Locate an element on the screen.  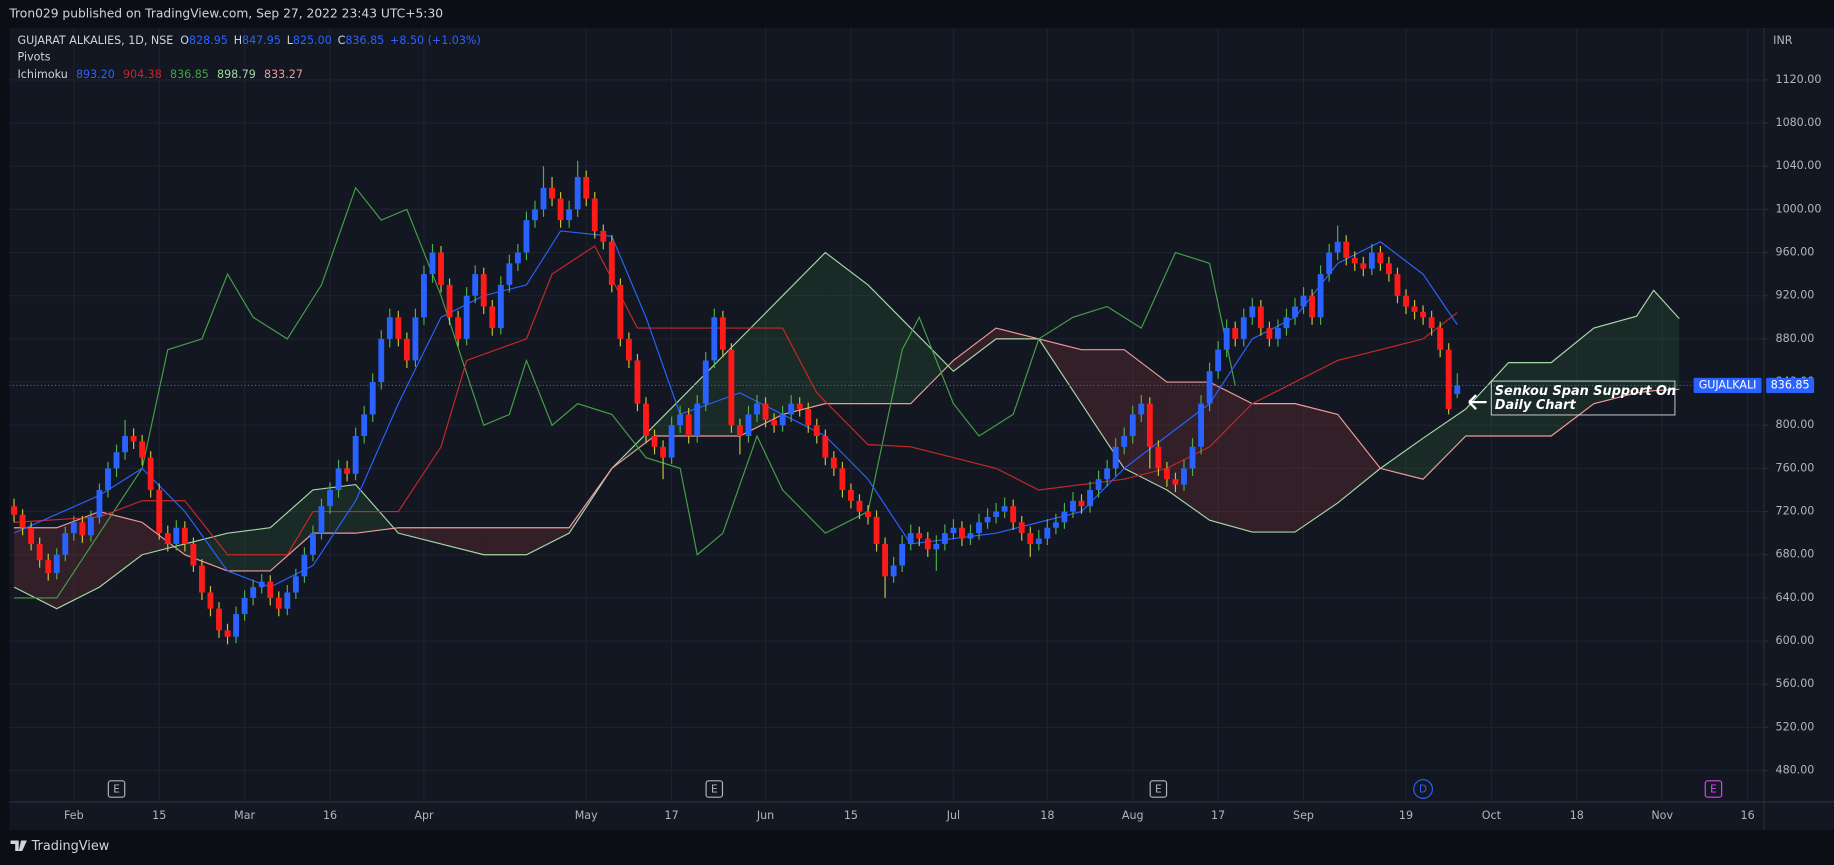
ohlc-key: H is located at coordinates (238, 40).